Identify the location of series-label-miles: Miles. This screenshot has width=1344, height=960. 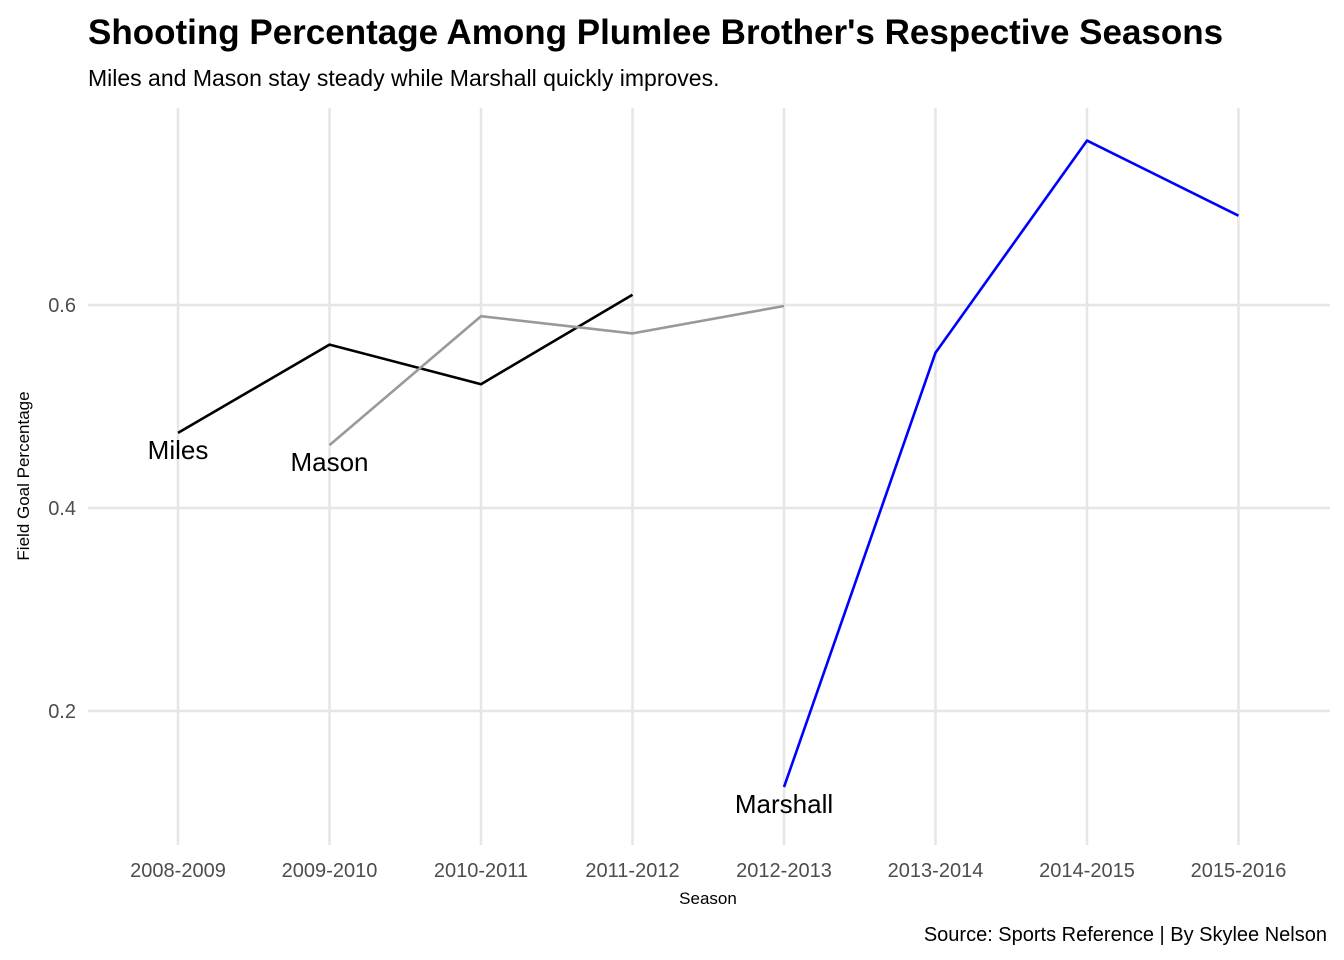
(178, 450).